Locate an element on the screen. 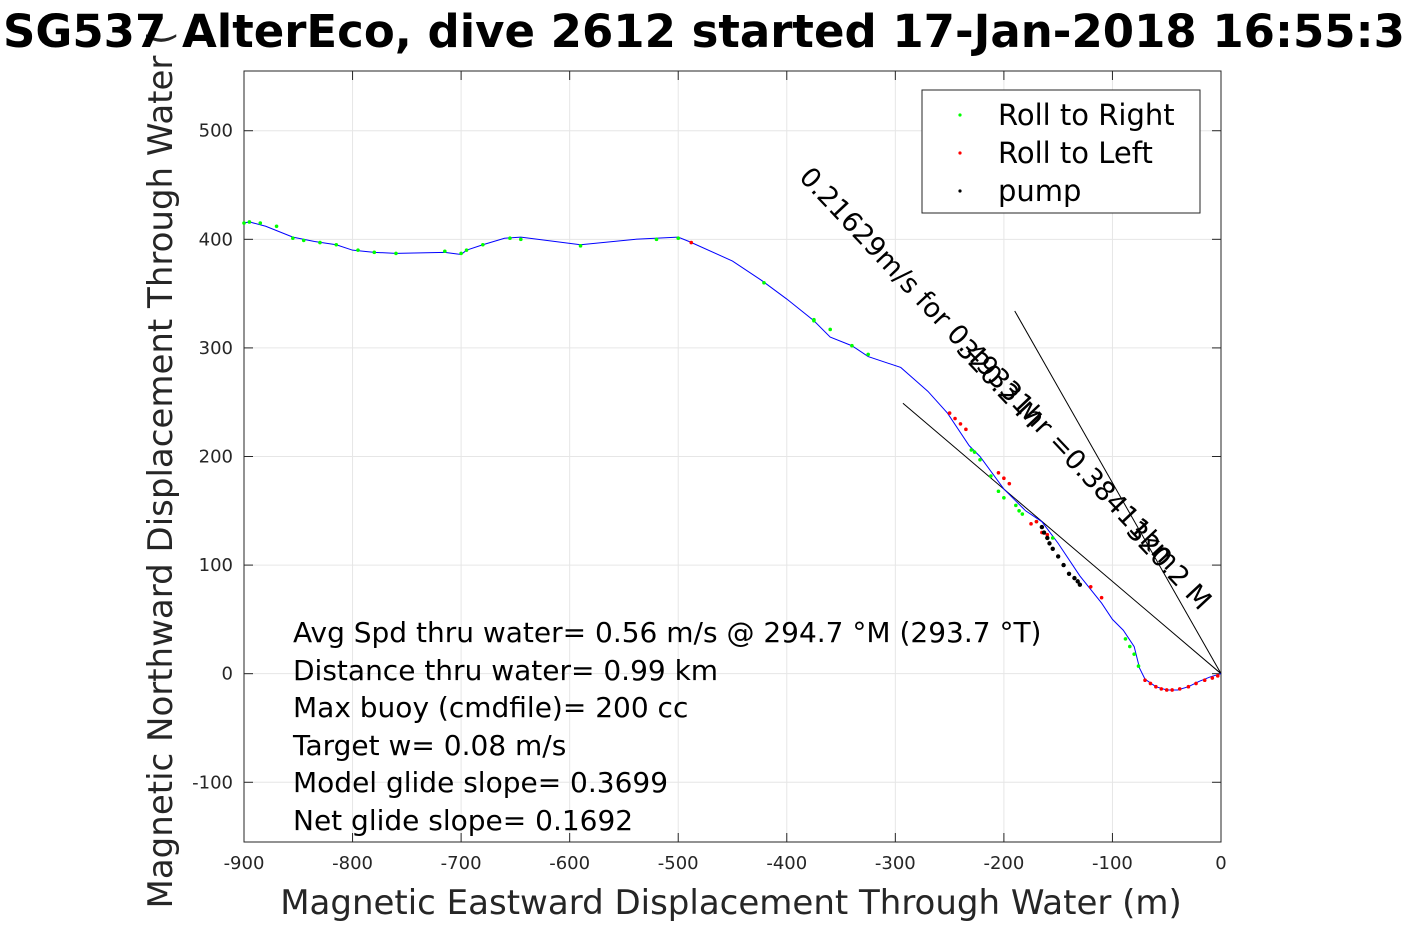  annotation-target-w: Target w= 0.08 m/s is located at coordinates (429, 745).